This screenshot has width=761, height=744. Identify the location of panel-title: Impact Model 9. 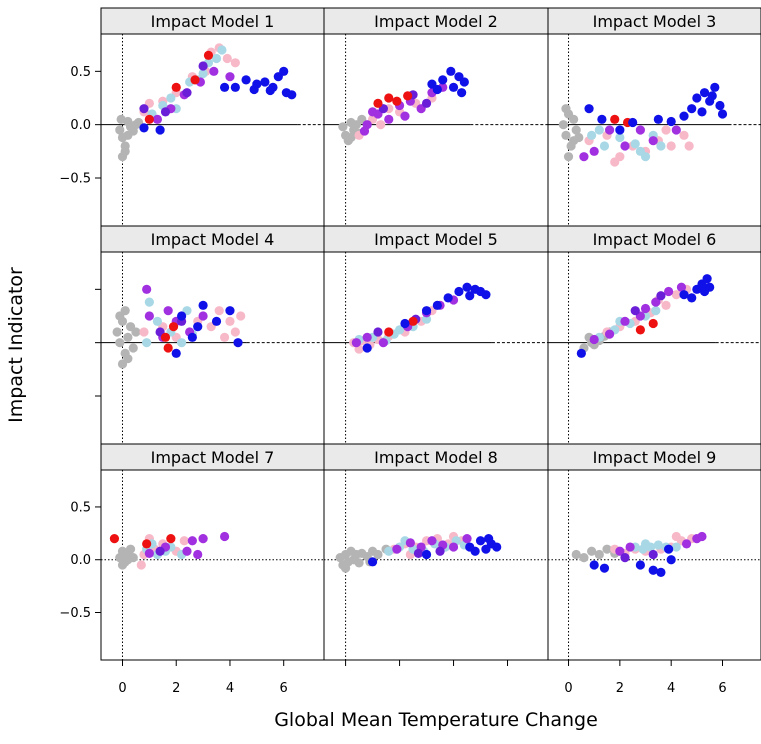
(655, 457).